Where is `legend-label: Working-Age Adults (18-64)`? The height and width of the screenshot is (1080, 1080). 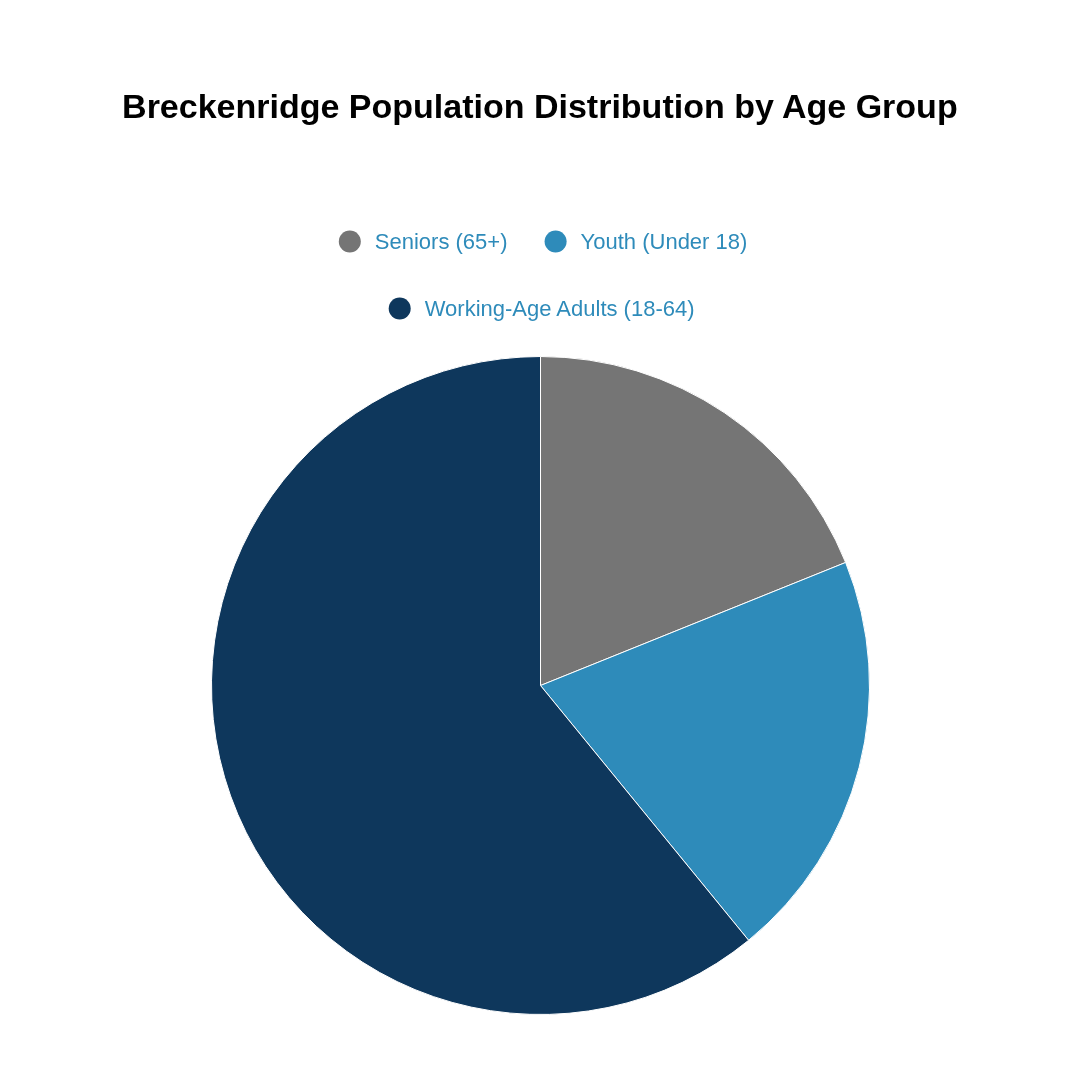
legend-label: Working-Age Adults (18-64) is located at coordinates (559, 308).